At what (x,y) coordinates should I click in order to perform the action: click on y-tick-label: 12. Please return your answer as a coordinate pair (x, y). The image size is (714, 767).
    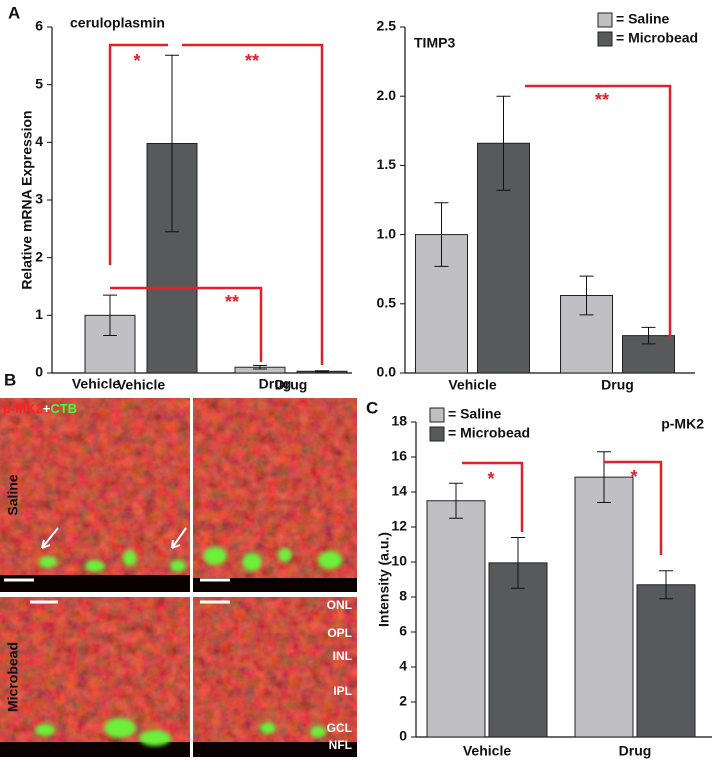
    Looking at the image, I should click on (399, 526).